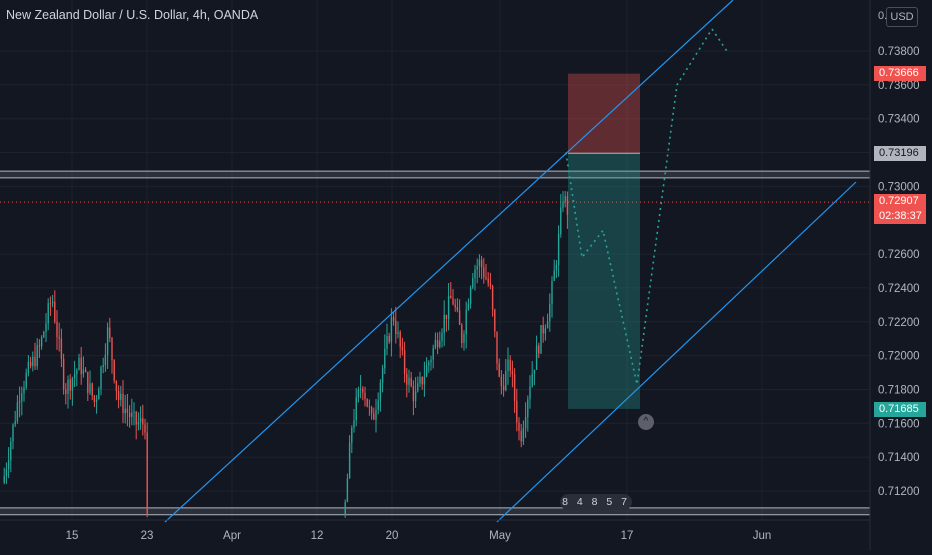 The height and width of the screenshot is (555, 932). What do you see at coordinates (604, 241) in the screenshot?
I see `risk-reward-zones` at bounding box center [604, 241].